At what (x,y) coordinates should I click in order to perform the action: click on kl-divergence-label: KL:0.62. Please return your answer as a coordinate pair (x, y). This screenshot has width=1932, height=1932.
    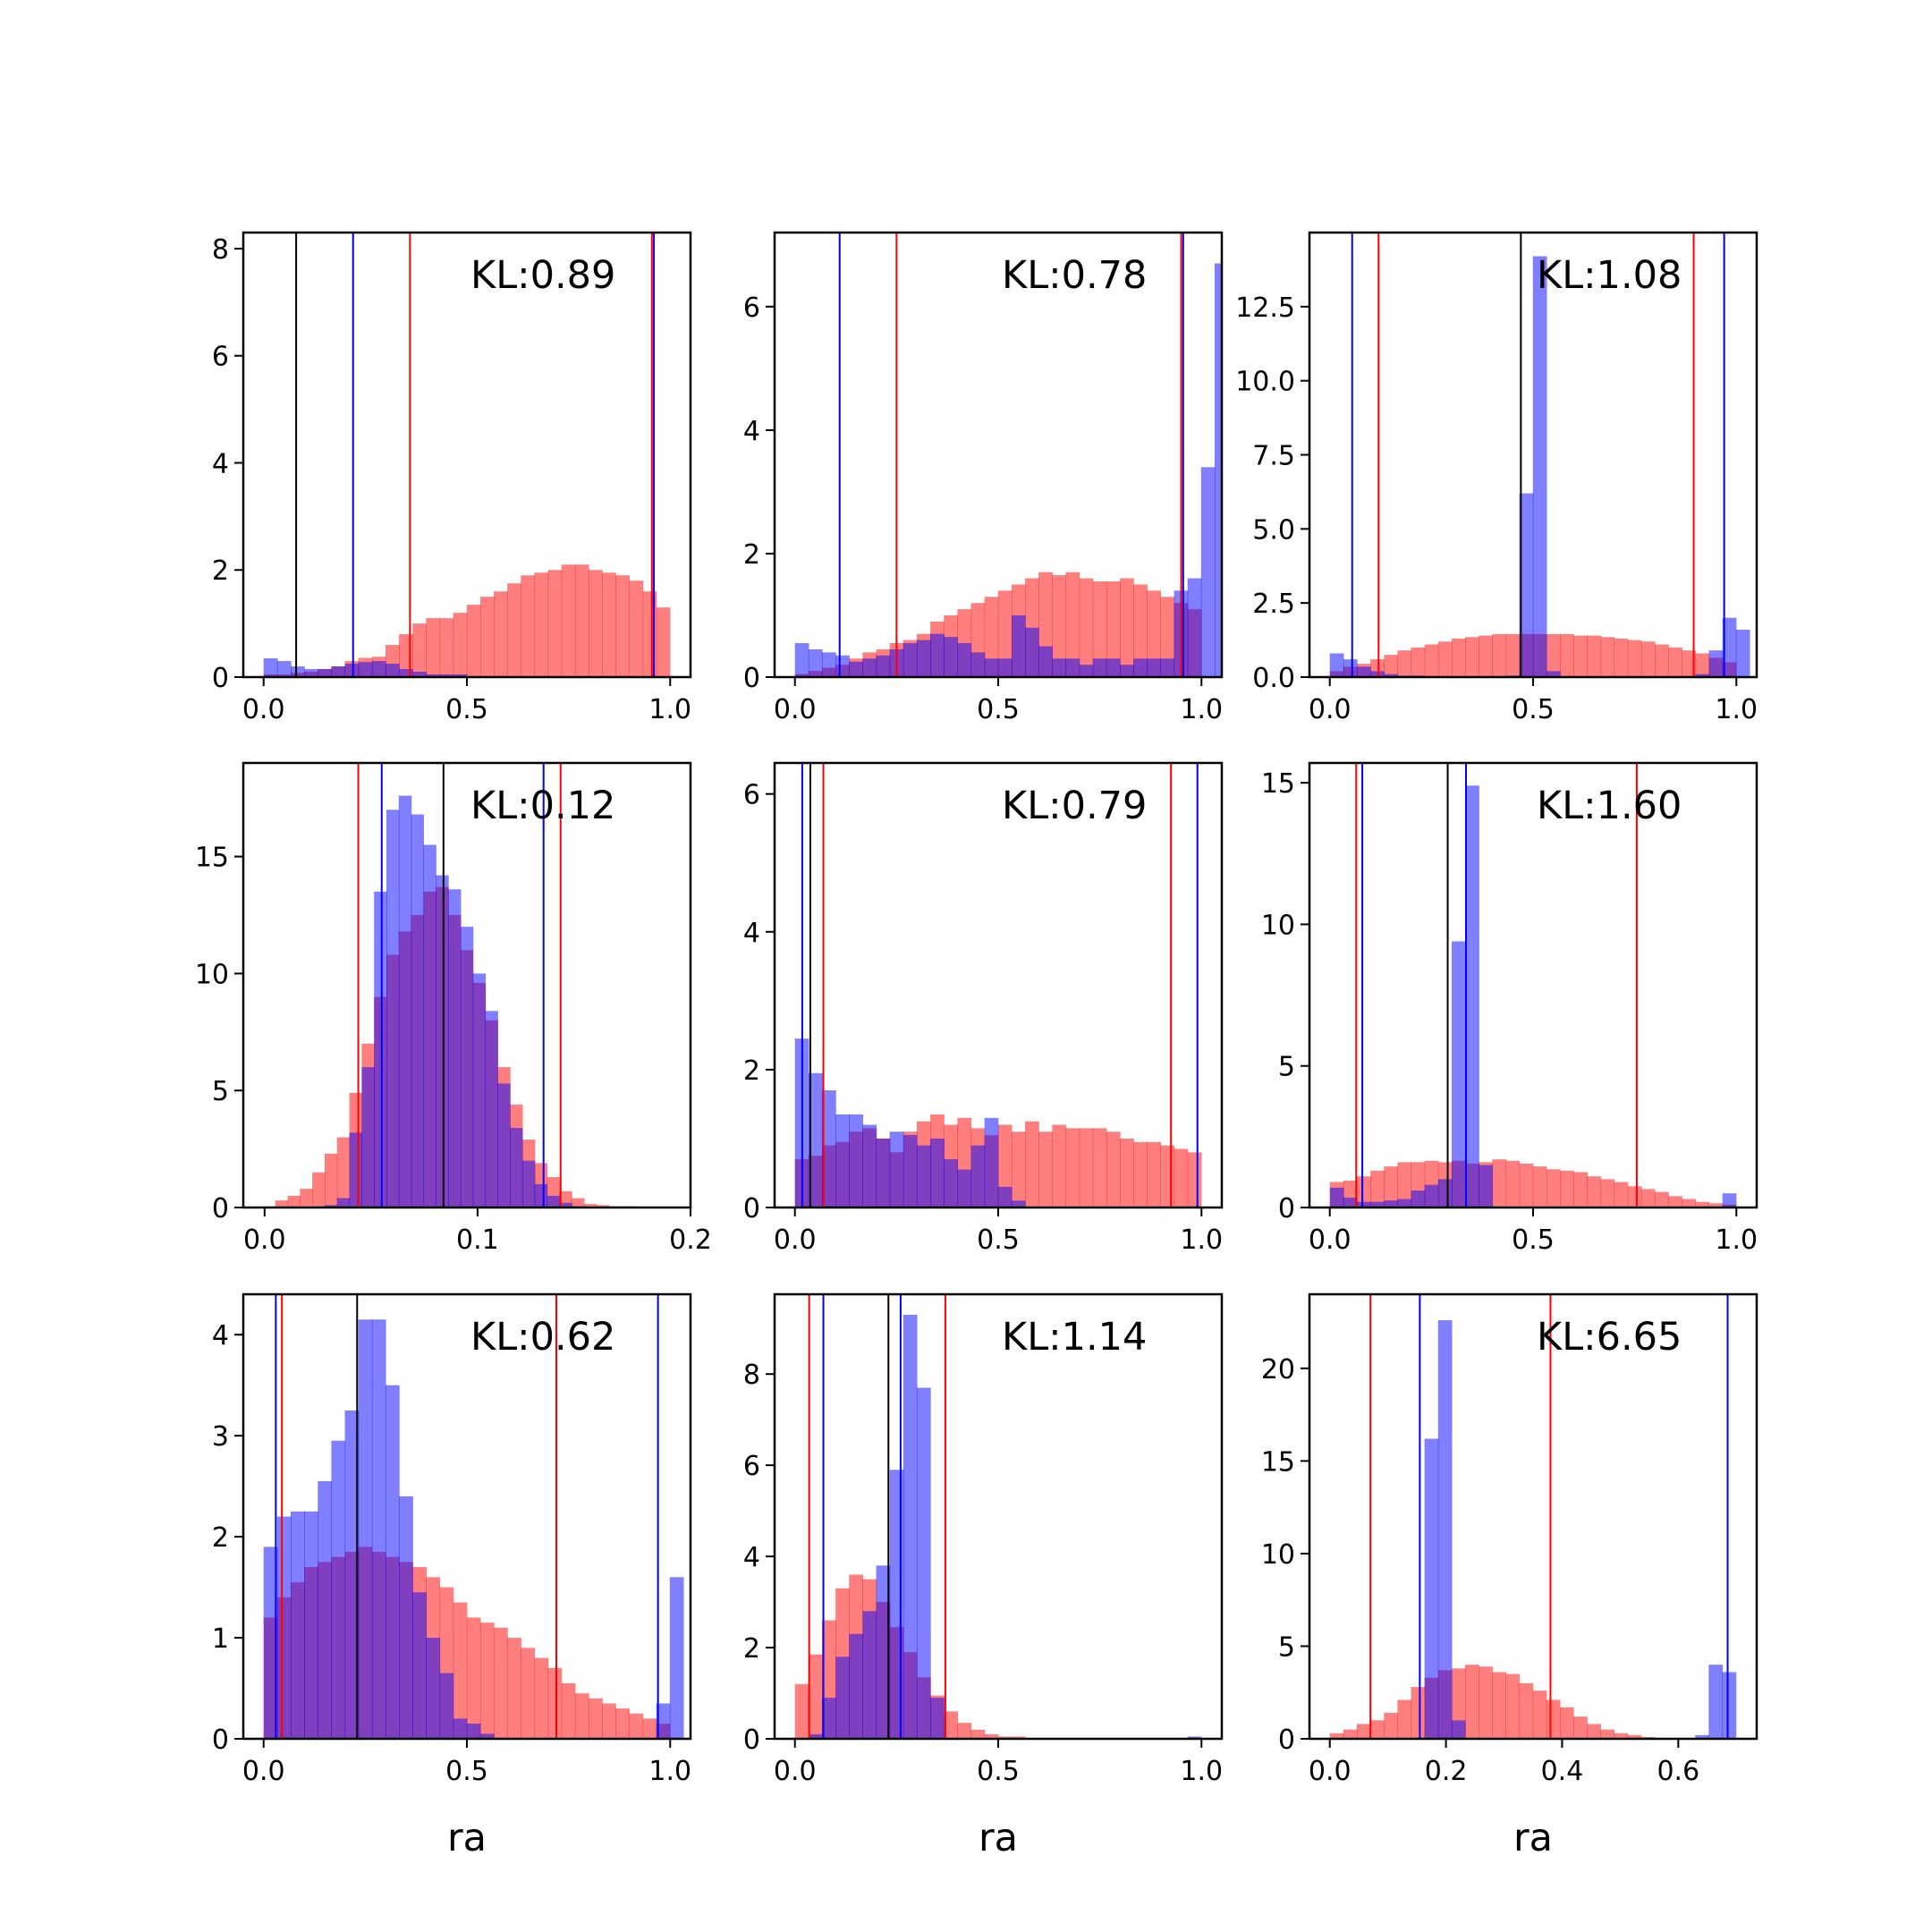
    Looking at the image, I should click on (542, 1337).